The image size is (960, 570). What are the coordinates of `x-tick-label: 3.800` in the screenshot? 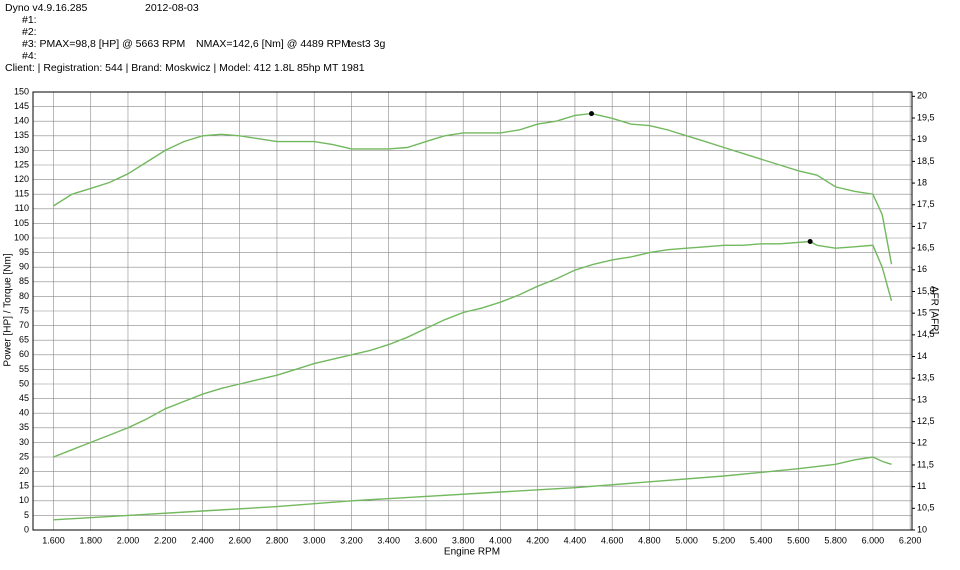 It's located at (463, 540).